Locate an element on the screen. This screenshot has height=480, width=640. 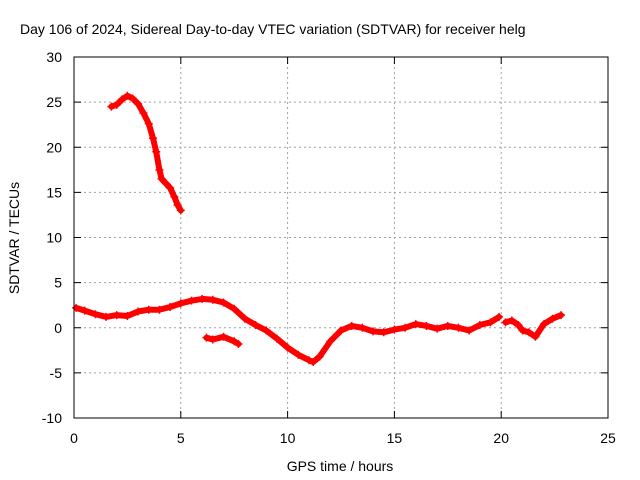
x-tick-label: 0 is located at coordinates (74, 438).